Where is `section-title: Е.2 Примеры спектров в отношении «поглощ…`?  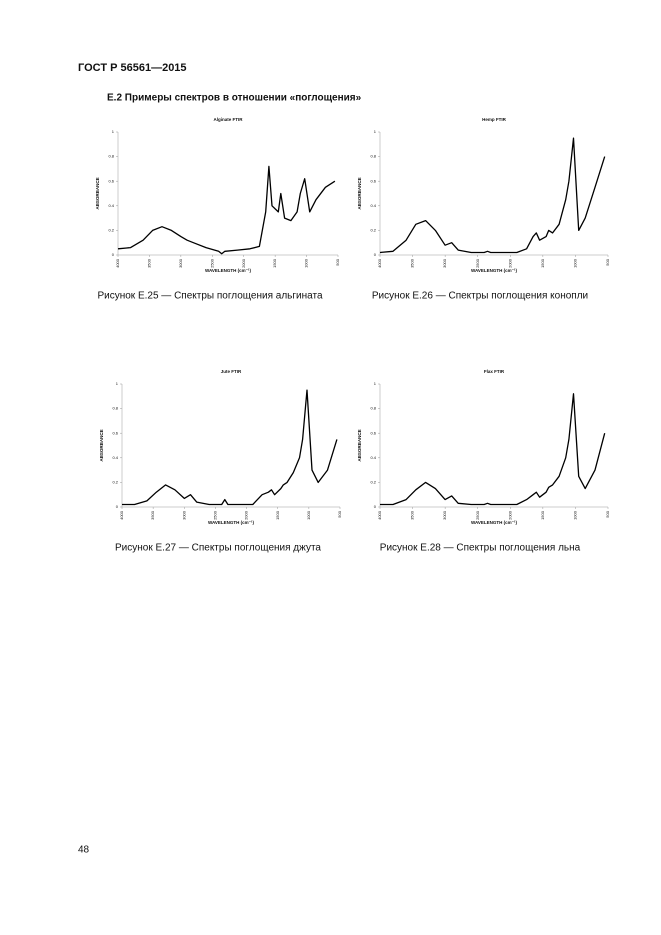 section-title: Е.2 Примеры спектров в отношении «поглощ… is located at coordinates (234, 98).